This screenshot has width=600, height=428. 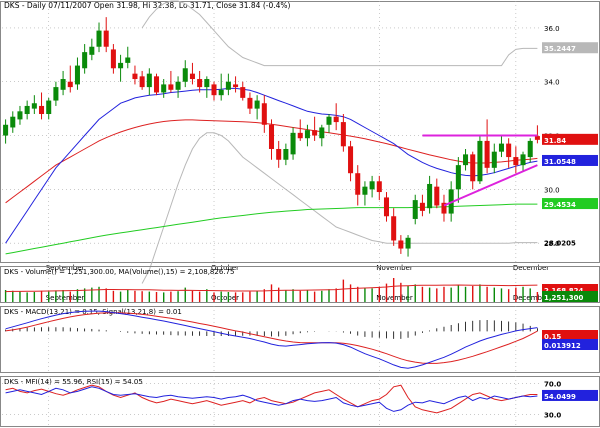 I want to click on macd-value-label: 0.15, so click(x=552, y=337).